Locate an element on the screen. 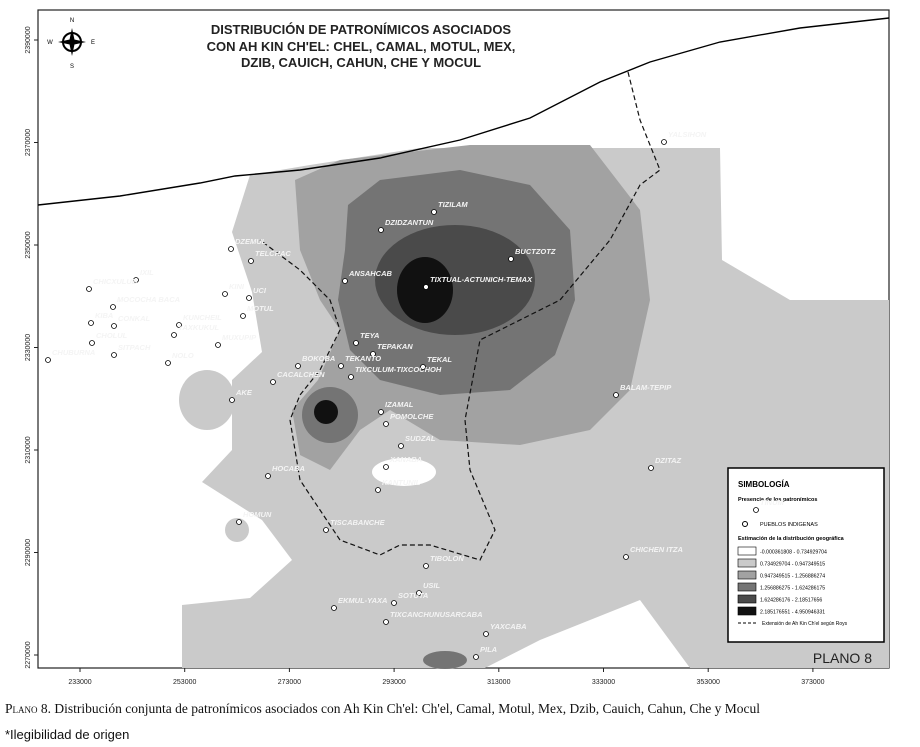  legend-class-label: 0.734929704 - 0.947349515 is located at coordinates (792, 565).